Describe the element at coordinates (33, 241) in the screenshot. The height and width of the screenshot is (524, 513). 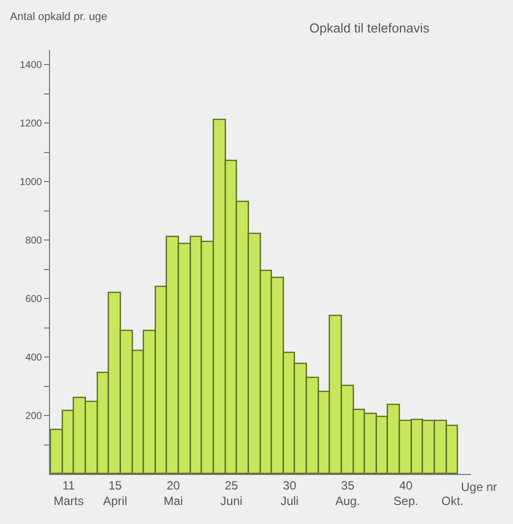
I see `y-tick-label: 800` at that location.